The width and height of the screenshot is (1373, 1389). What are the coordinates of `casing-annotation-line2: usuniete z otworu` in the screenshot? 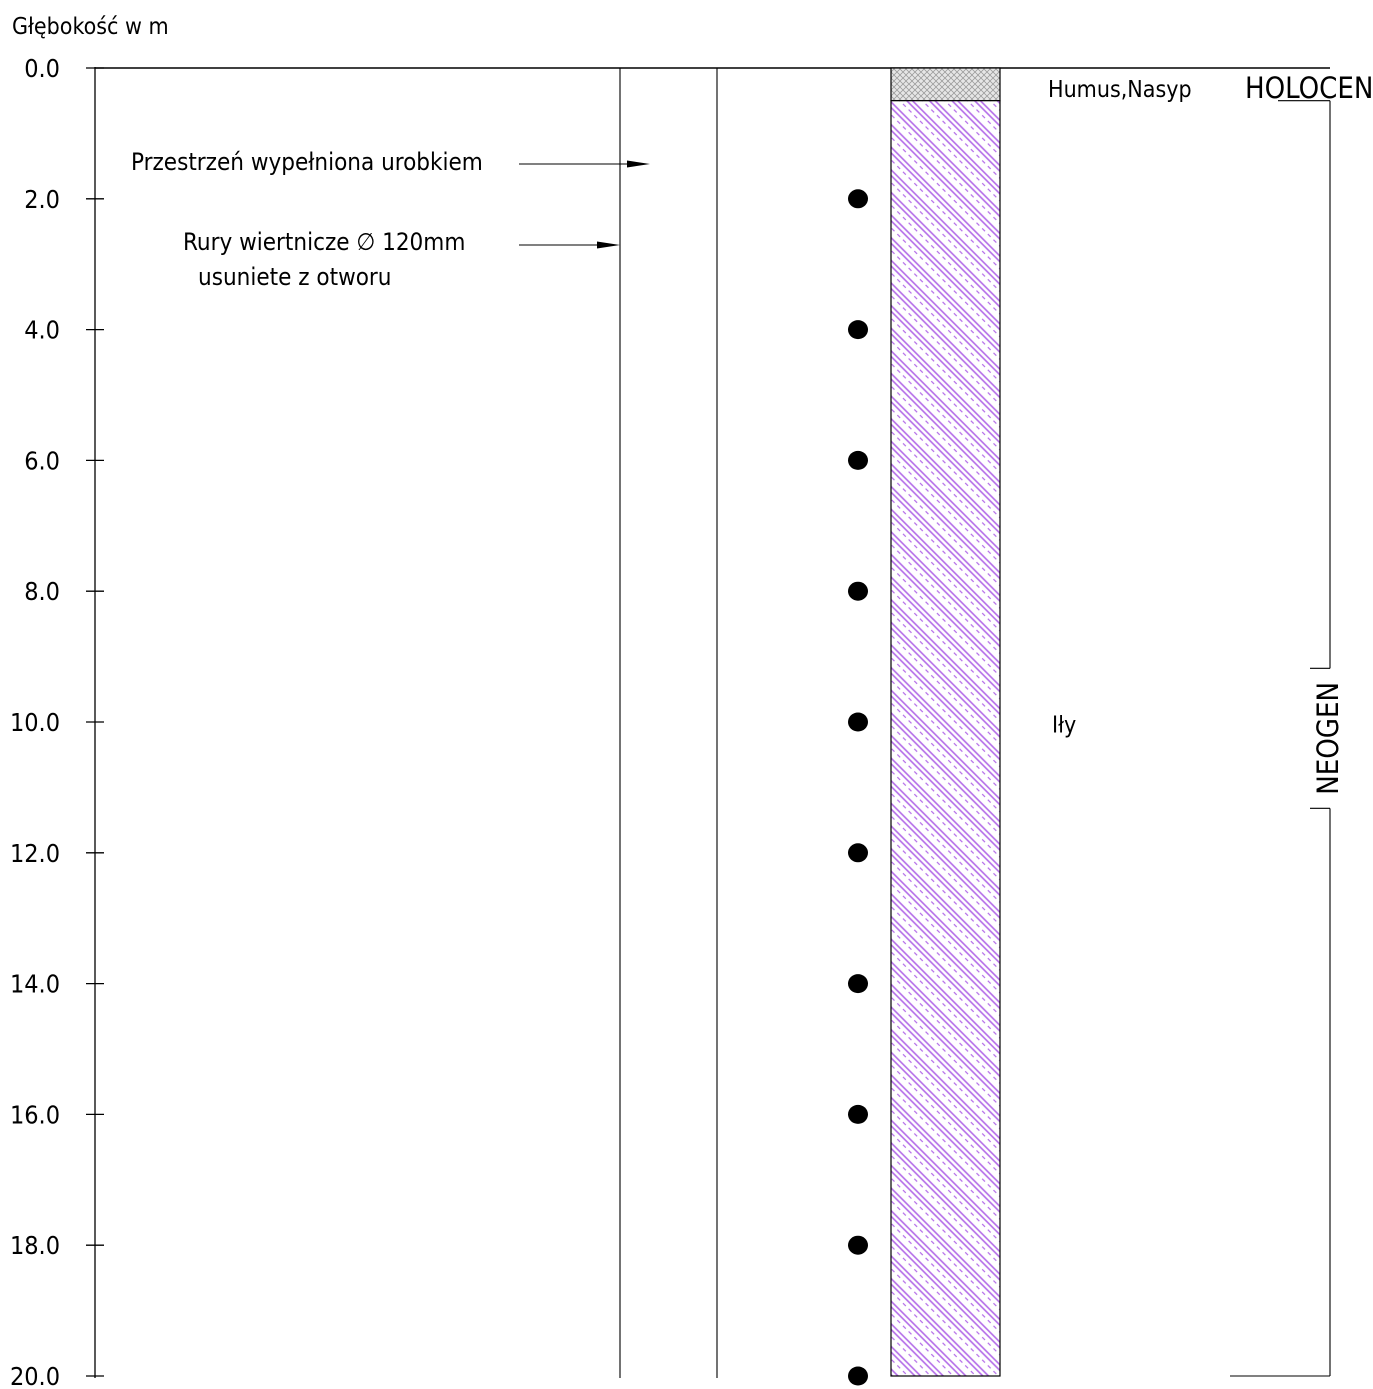 It's located at (295, 277).